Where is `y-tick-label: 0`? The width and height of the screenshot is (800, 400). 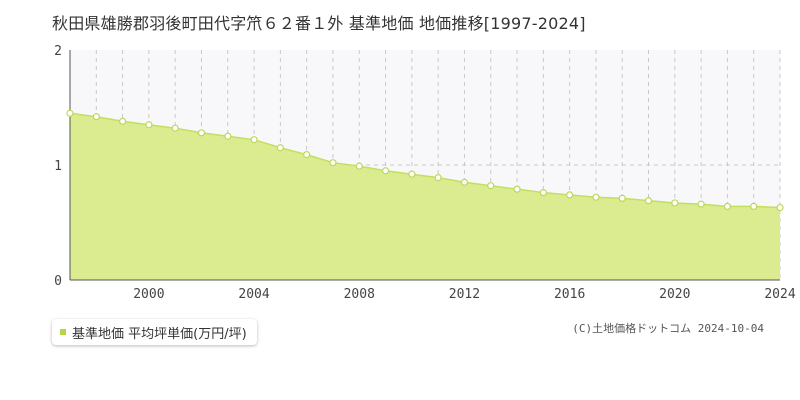 y-tick-label: 0 is located at coordinates (58, 281).